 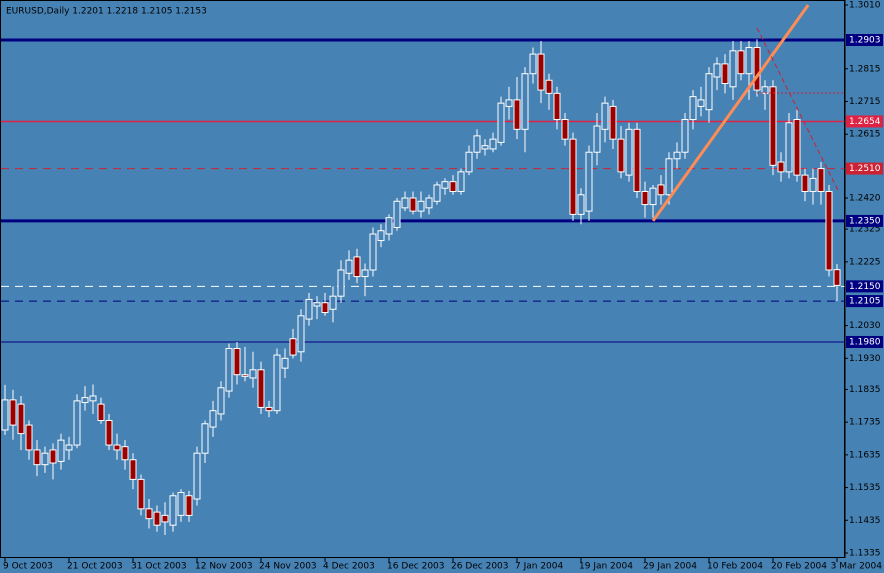 I want to click on y-tick-label: 1.1835, so click(x=865, y=390).